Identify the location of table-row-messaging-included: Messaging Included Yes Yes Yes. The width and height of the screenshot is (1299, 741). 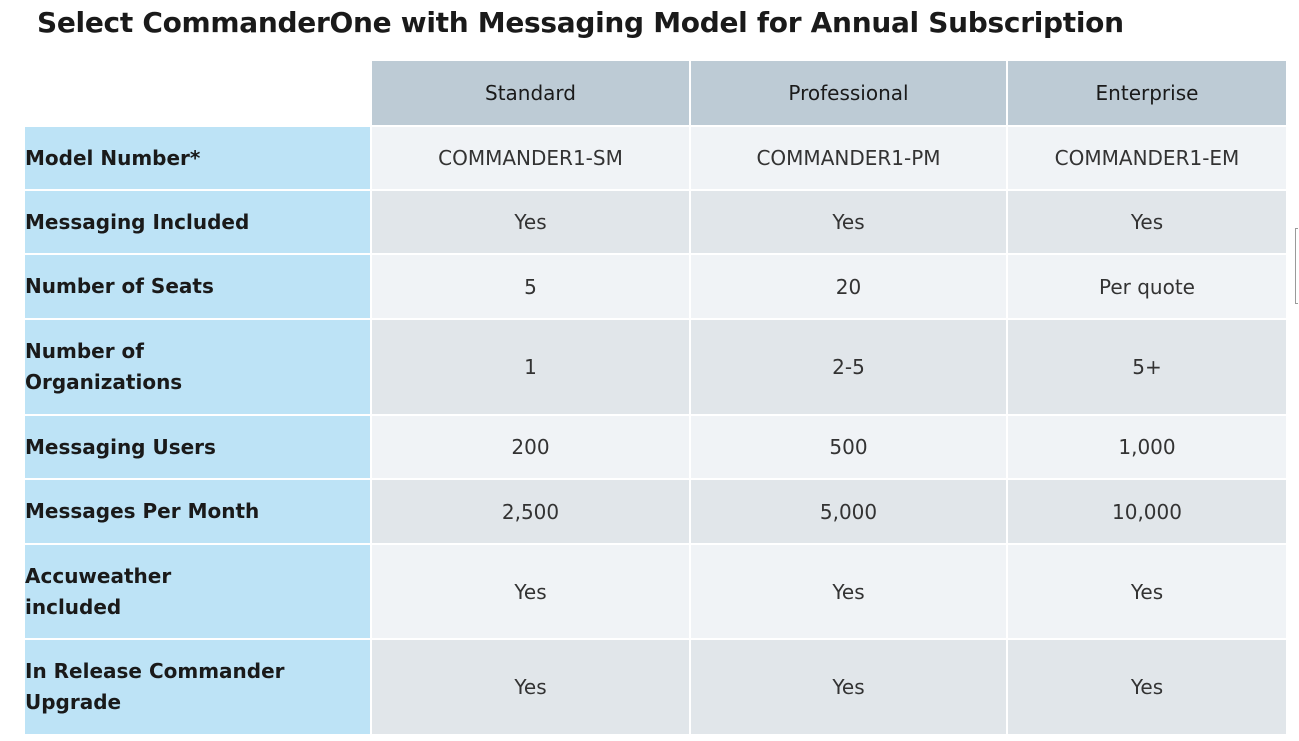
(655, 222).